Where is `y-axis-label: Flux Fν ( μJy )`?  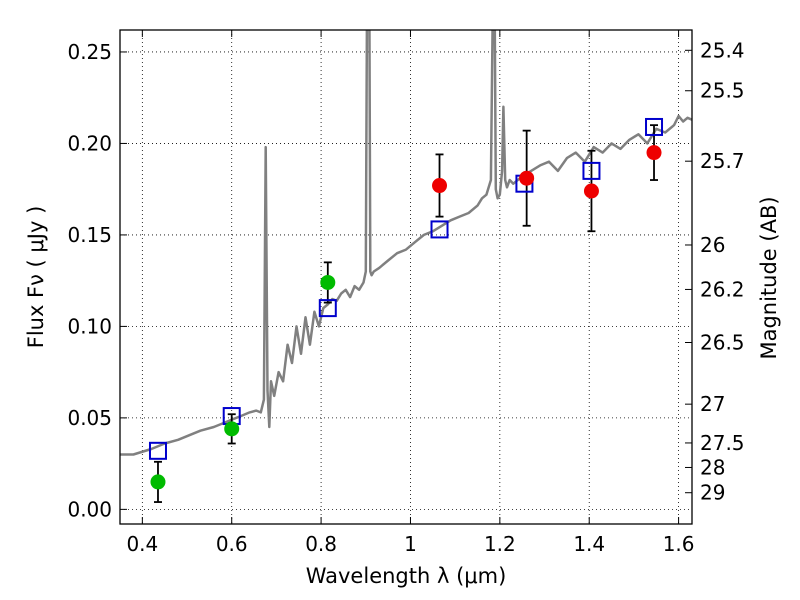
y-axis-label: Flux Fν ( μJy ) is located at coordinates (36, 277).